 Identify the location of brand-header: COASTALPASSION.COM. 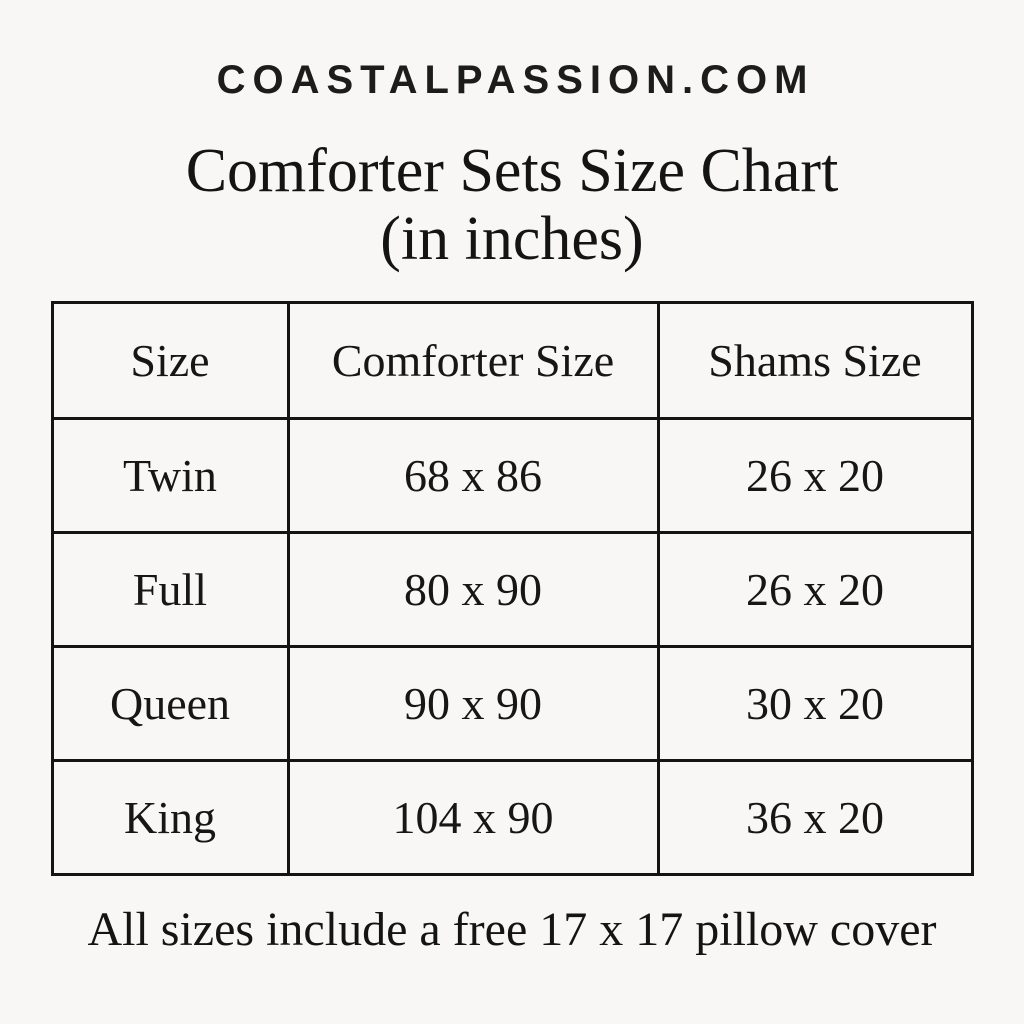
(515, 80).